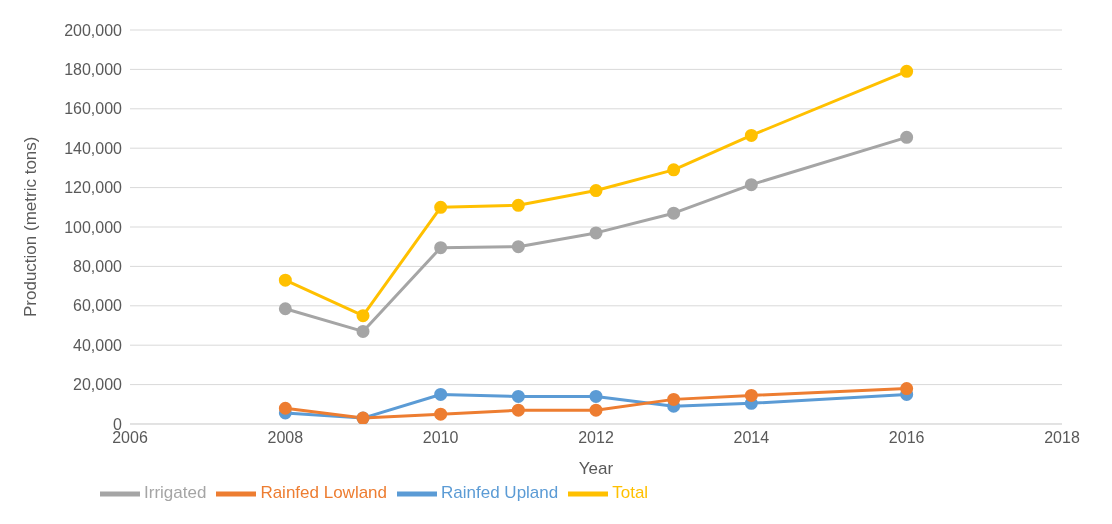  Describe the element at coordinates (93, 30) in the screenshot. I see `y-tick-label: 200,000` at that location.